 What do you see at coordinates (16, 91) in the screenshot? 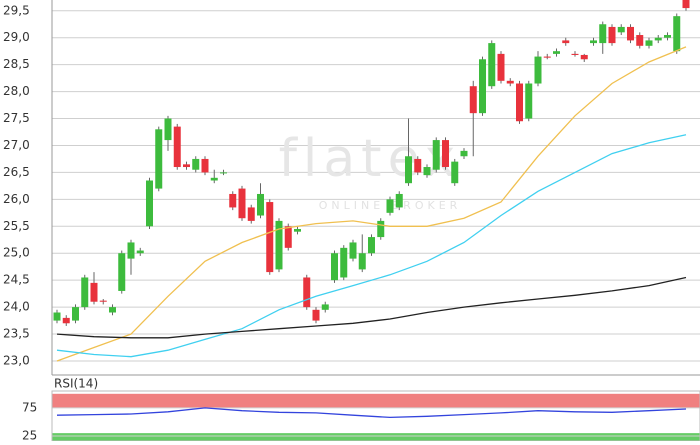
I see `y-tick-label: 28,0` at bounding box center [16, 91].